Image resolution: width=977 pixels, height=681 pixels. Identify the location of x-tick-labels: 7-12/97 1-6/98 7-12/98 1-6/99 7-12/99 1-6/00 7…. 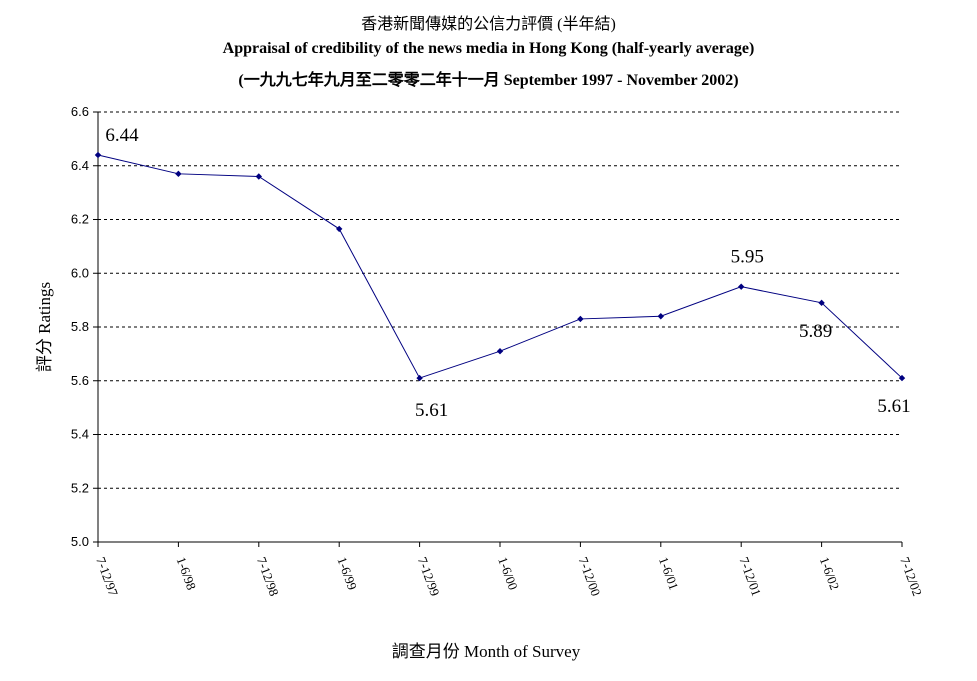
(509, 577).